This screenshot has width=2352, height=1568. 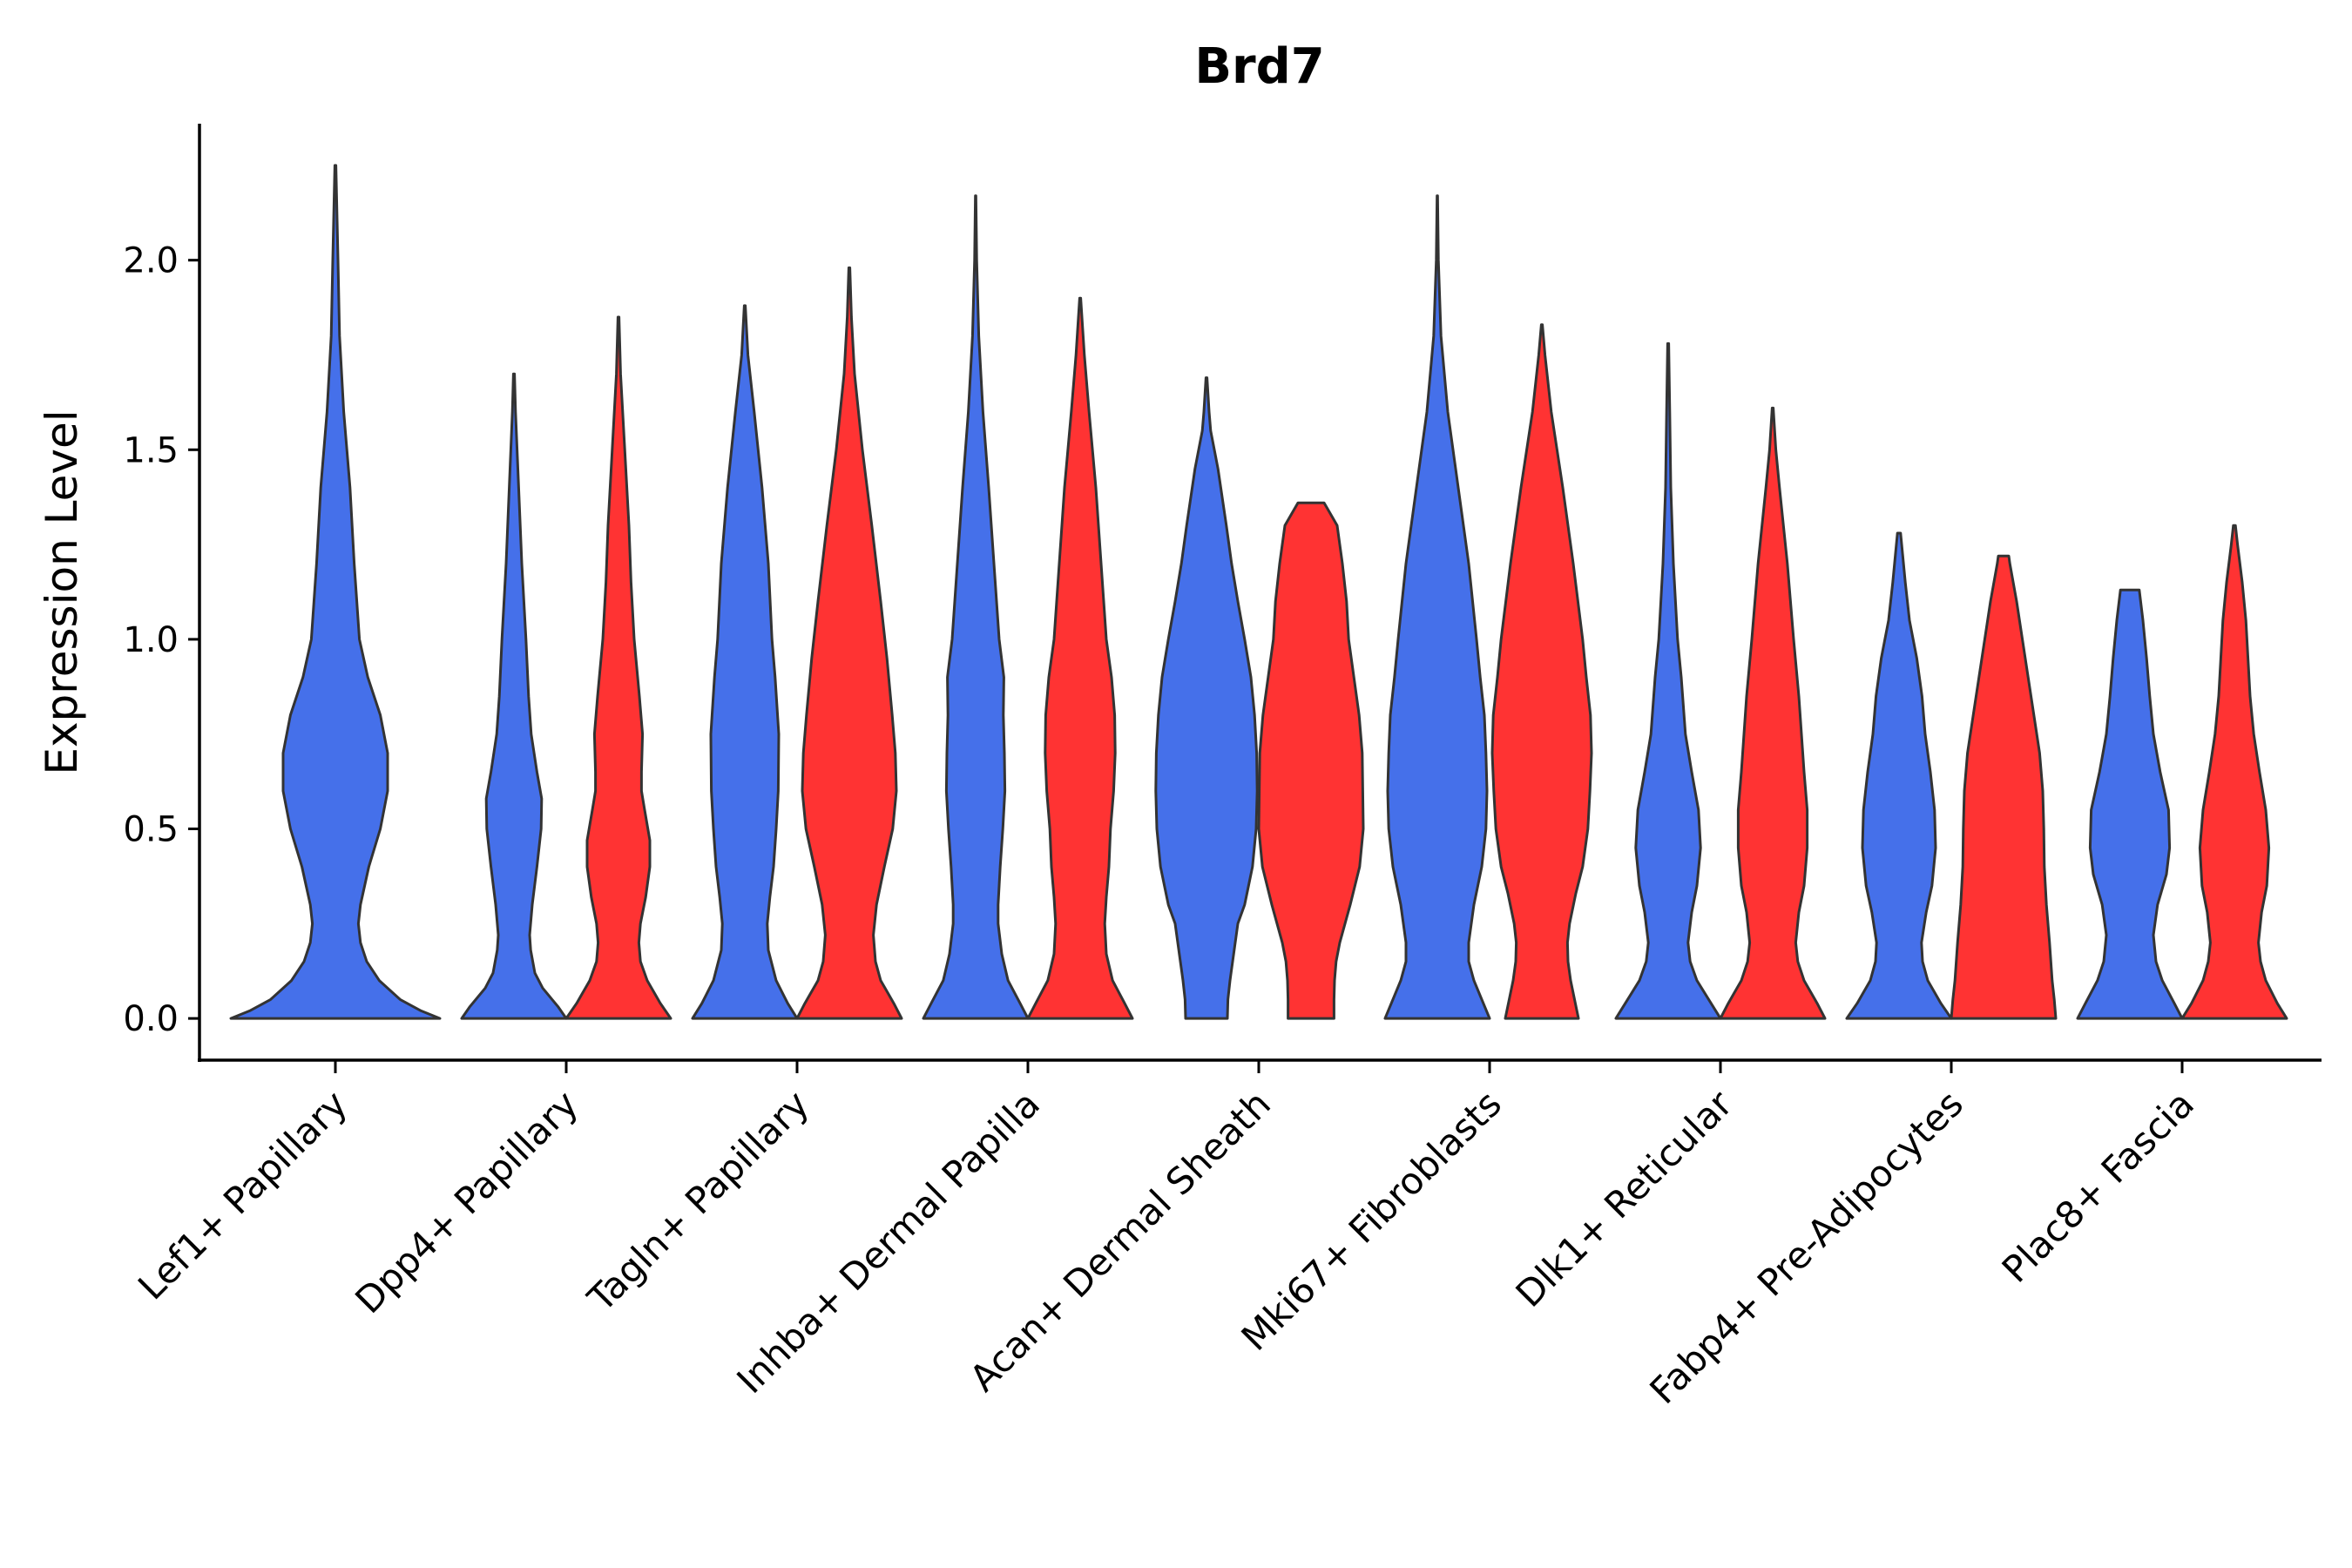 I want to click on y-tick-label: 2.0, so click(x=151, y=261).